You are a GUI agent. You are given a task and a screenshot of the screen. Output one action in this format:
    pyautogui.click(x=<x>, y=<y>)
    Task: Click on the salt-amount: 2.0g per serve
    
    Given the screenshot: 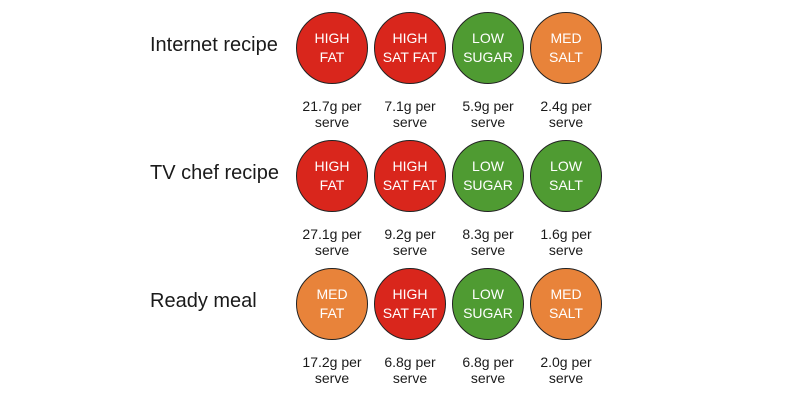 What is the action you would take?
    pyautogui.click(x=566, y=370)
    